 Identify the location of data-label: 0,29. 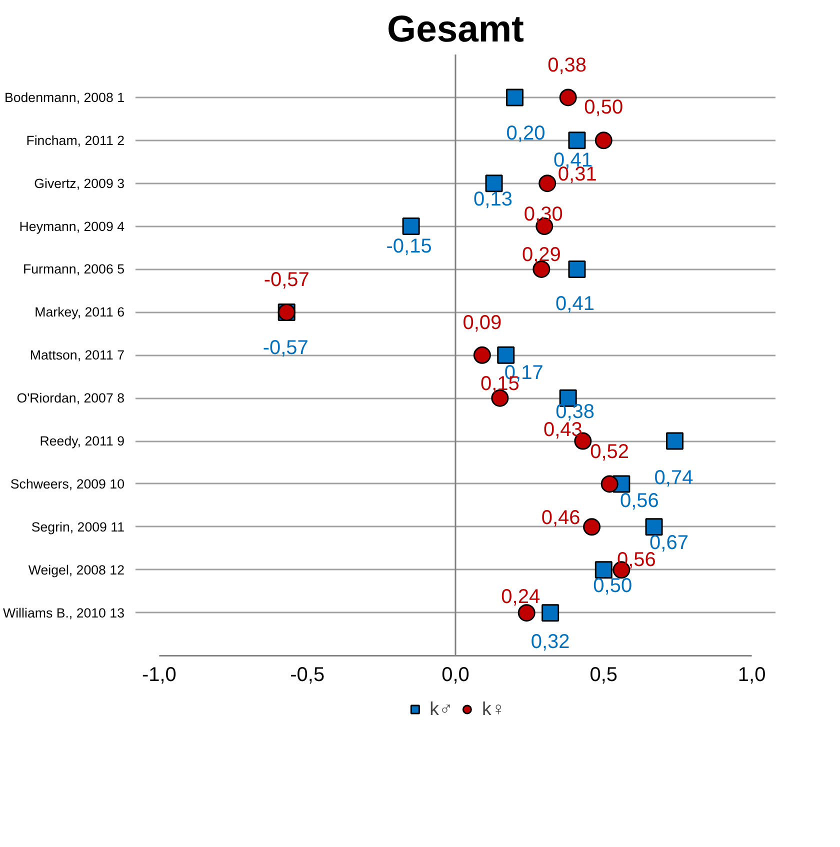
(541, 255).